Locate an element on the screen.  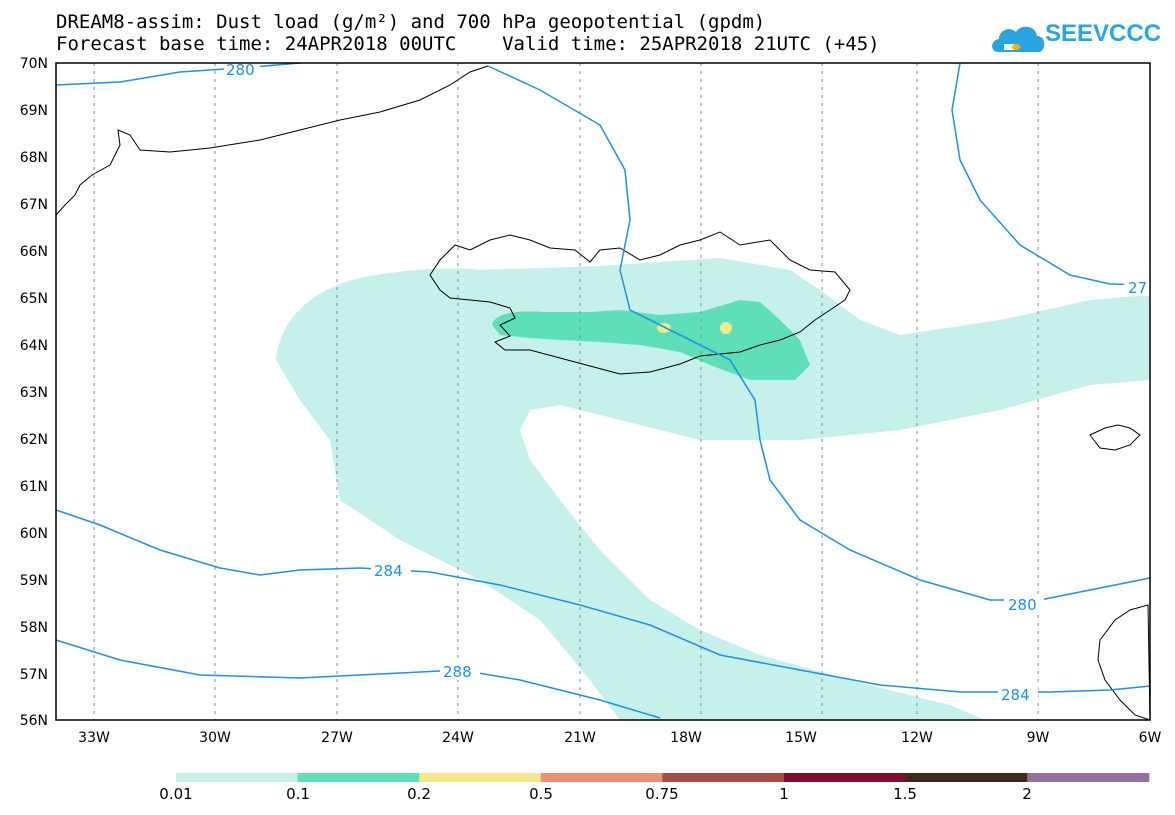
lon-label: 18W is located at coordinates (686, 738).